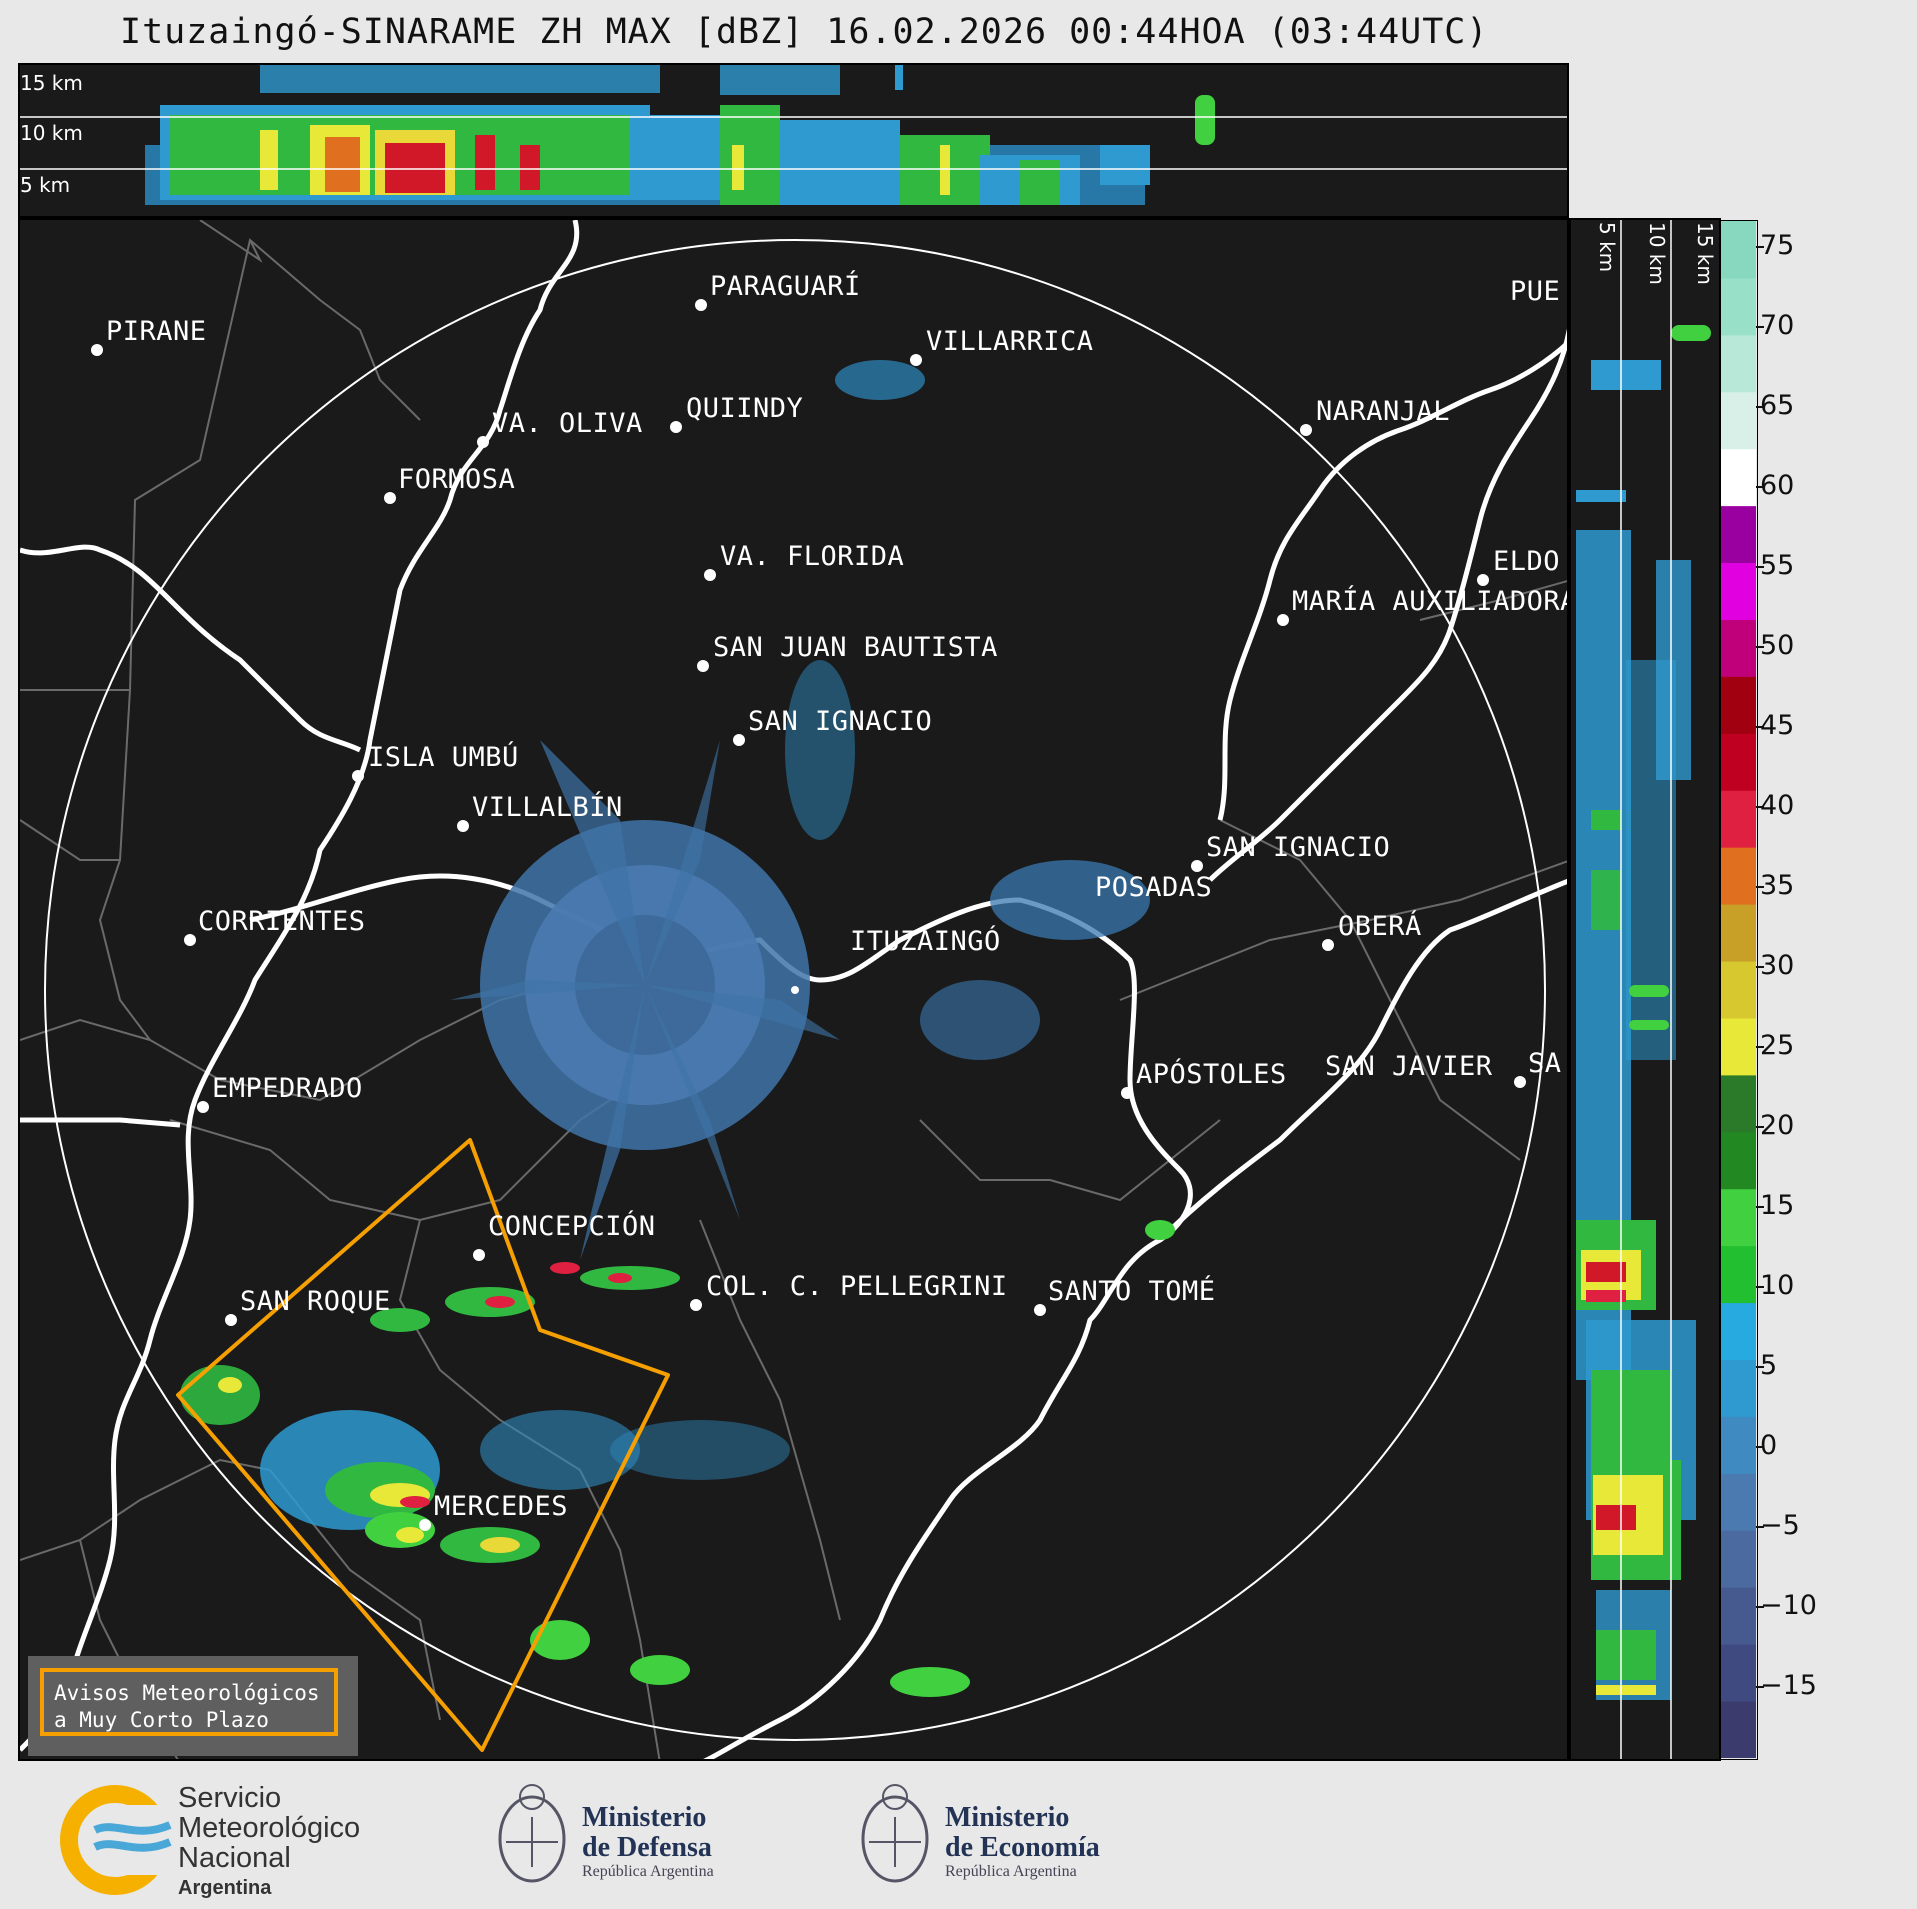 This screenshot has height=1909, width=1917. I want to click on dbz-colorbar, so click(1739, 990).